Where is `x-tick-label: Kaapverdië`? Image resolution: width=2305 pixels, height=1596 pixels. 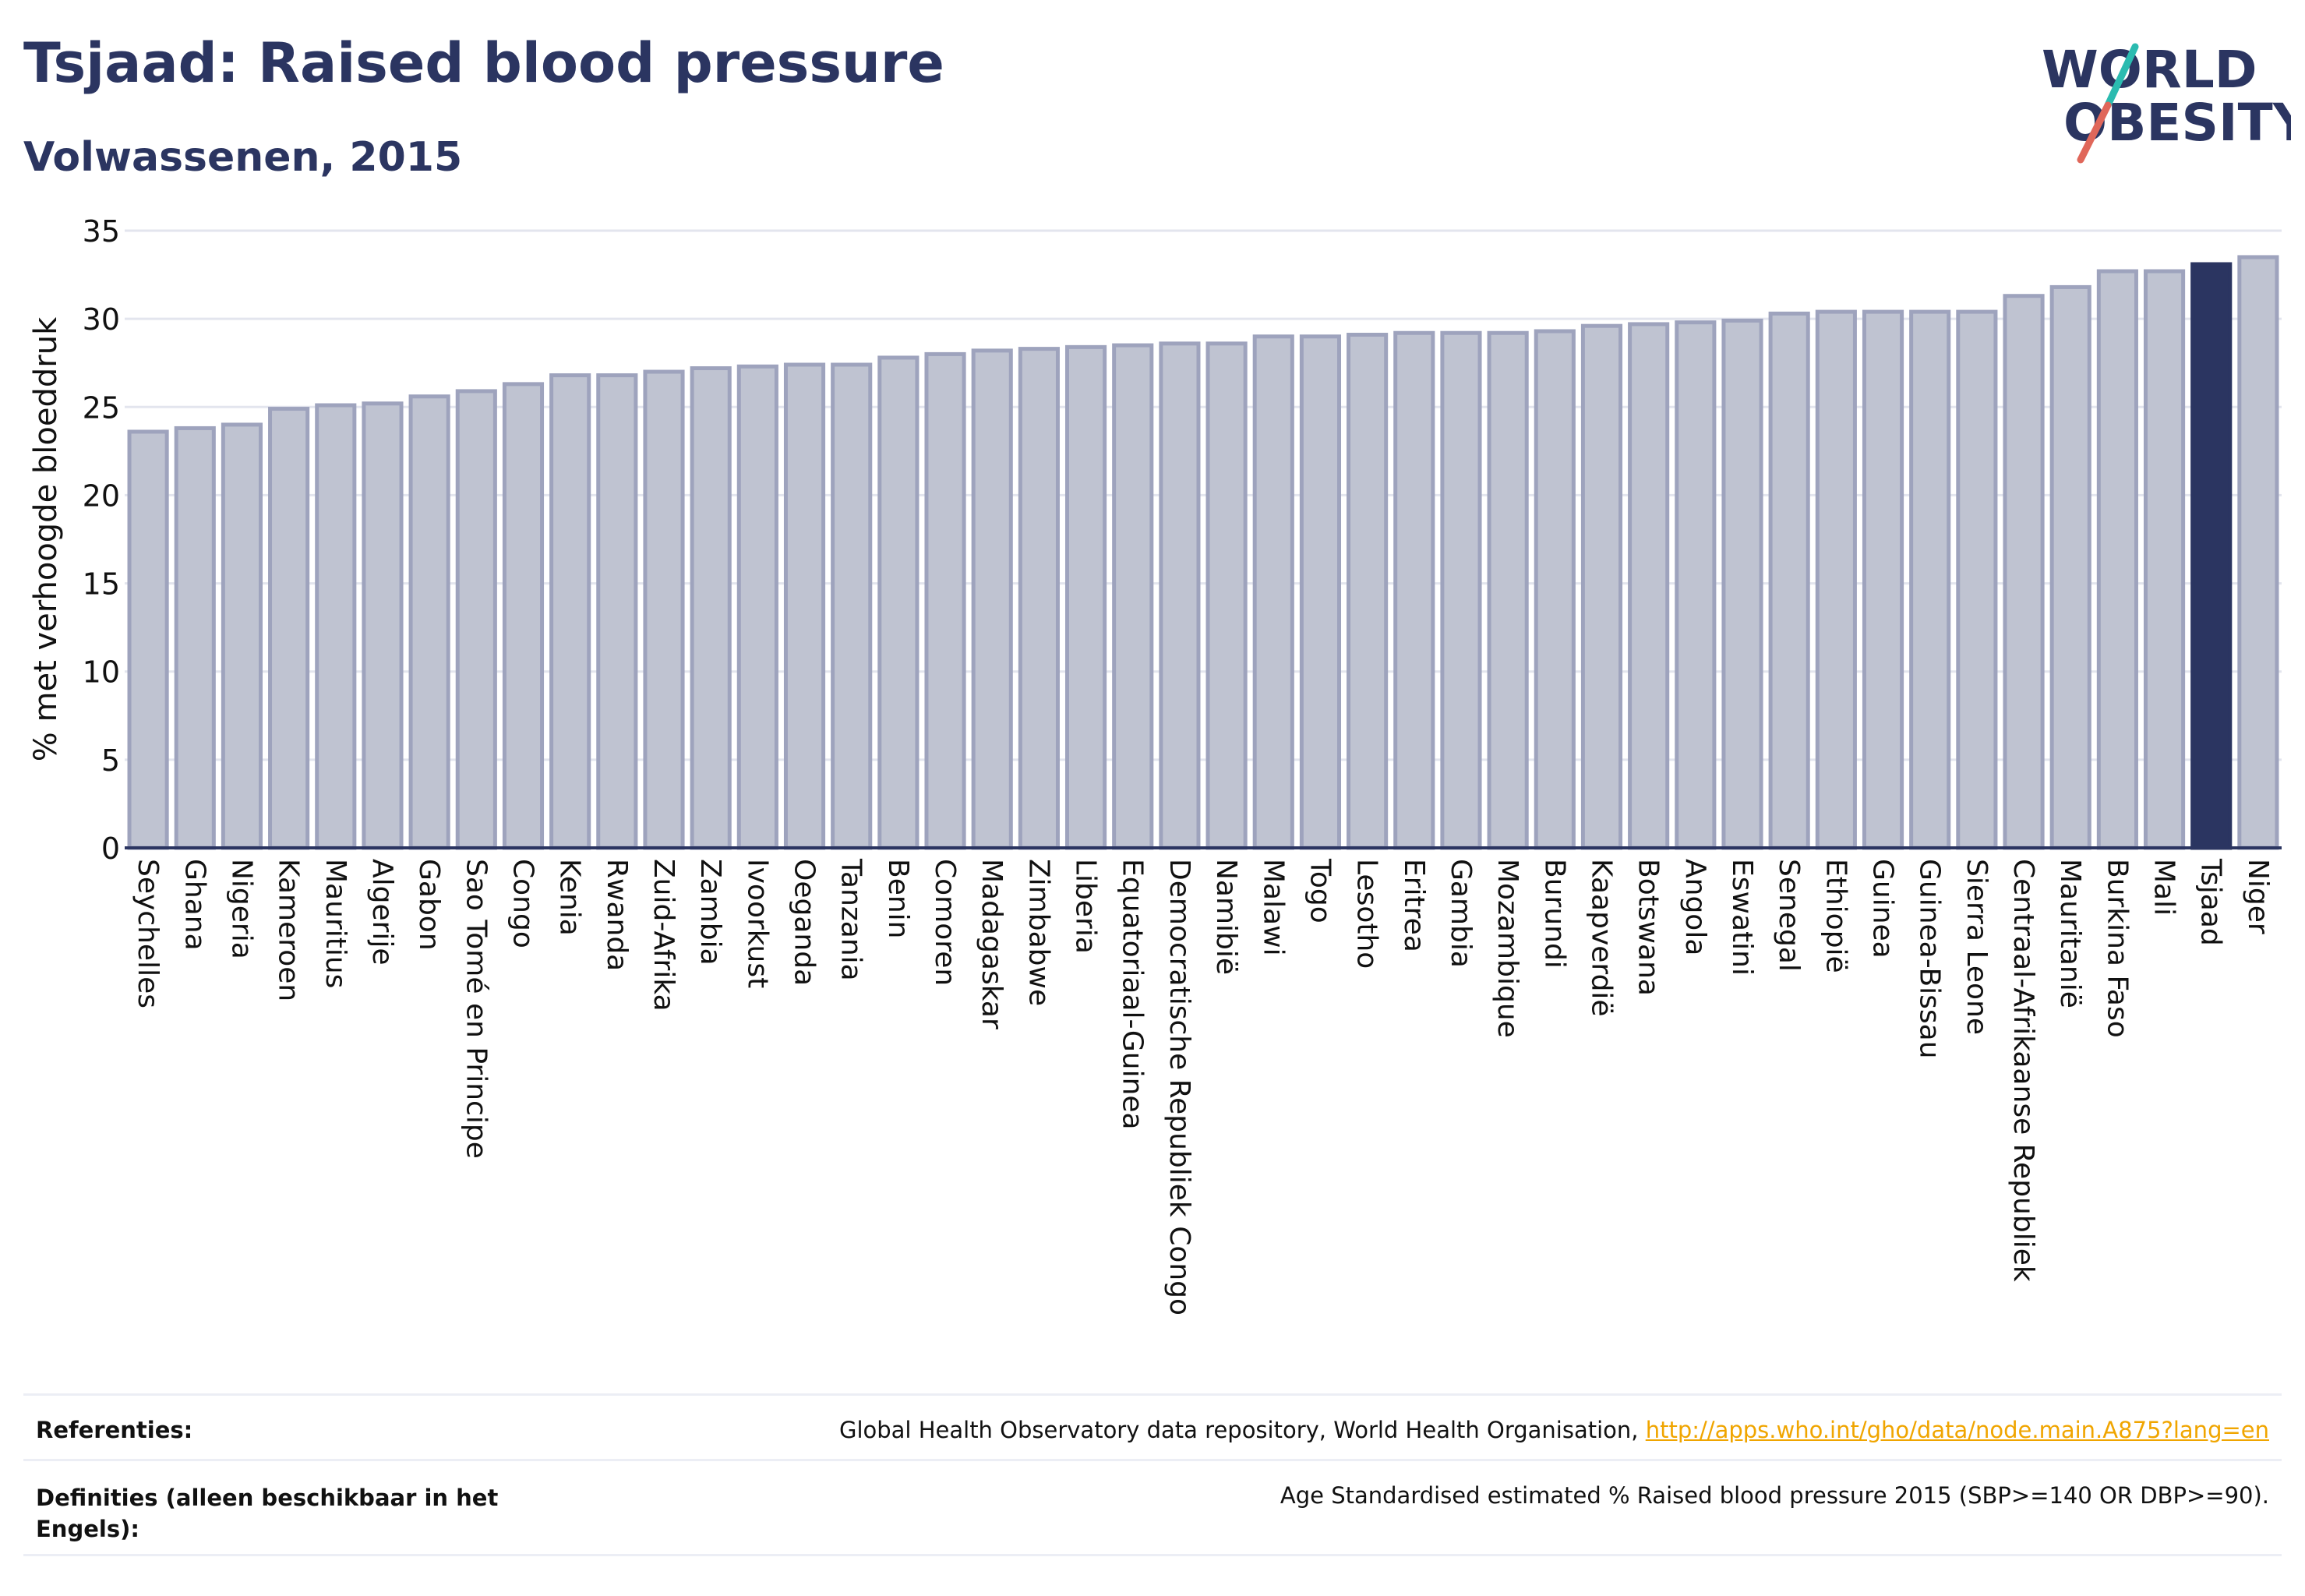
x-tick-label: Kaapverdië is located at coordinates (1601, 938).